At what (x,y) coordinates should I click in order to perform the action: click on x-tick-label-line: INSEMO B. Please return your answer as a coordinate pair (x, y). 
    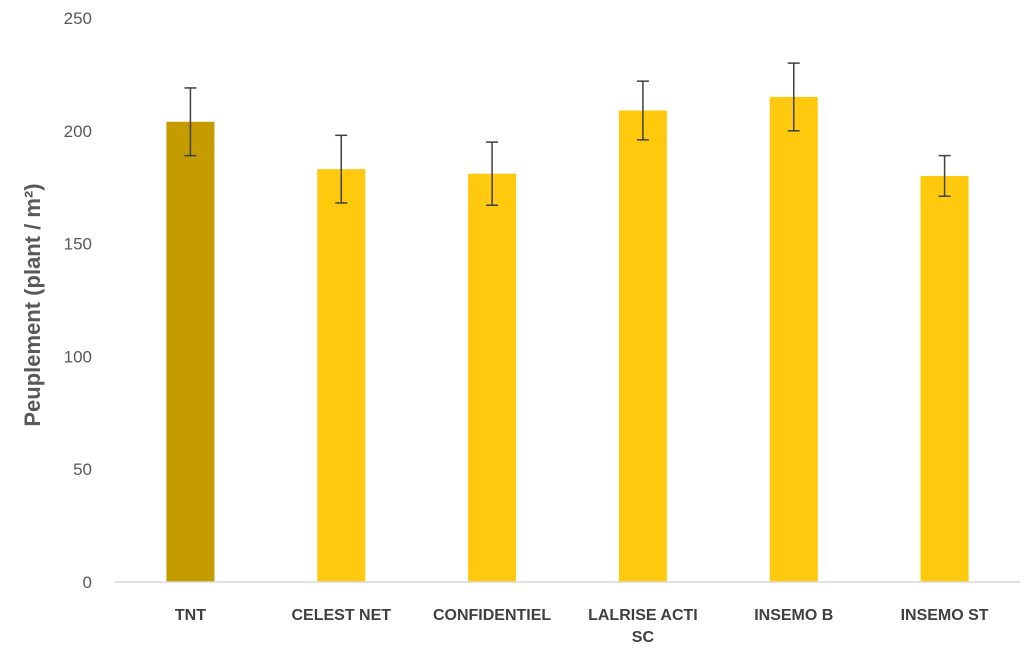
    Looking at the image, I should click on (793, 615).